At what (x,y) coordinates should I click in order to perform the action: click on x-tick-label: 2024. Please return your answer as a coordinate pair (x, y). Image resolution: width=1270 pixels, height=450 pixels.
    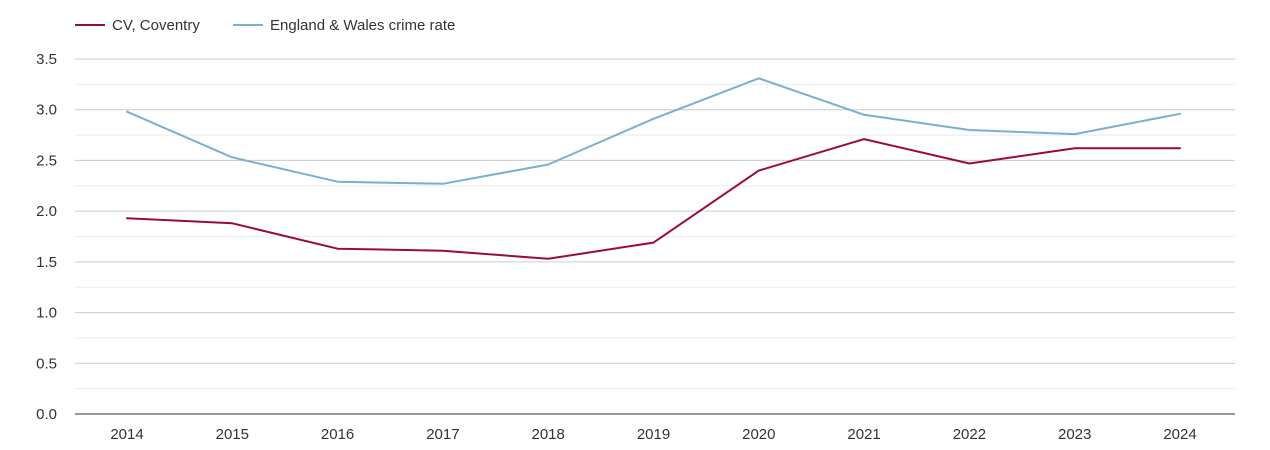
    Looking at the image, I should click on (1179, 434).